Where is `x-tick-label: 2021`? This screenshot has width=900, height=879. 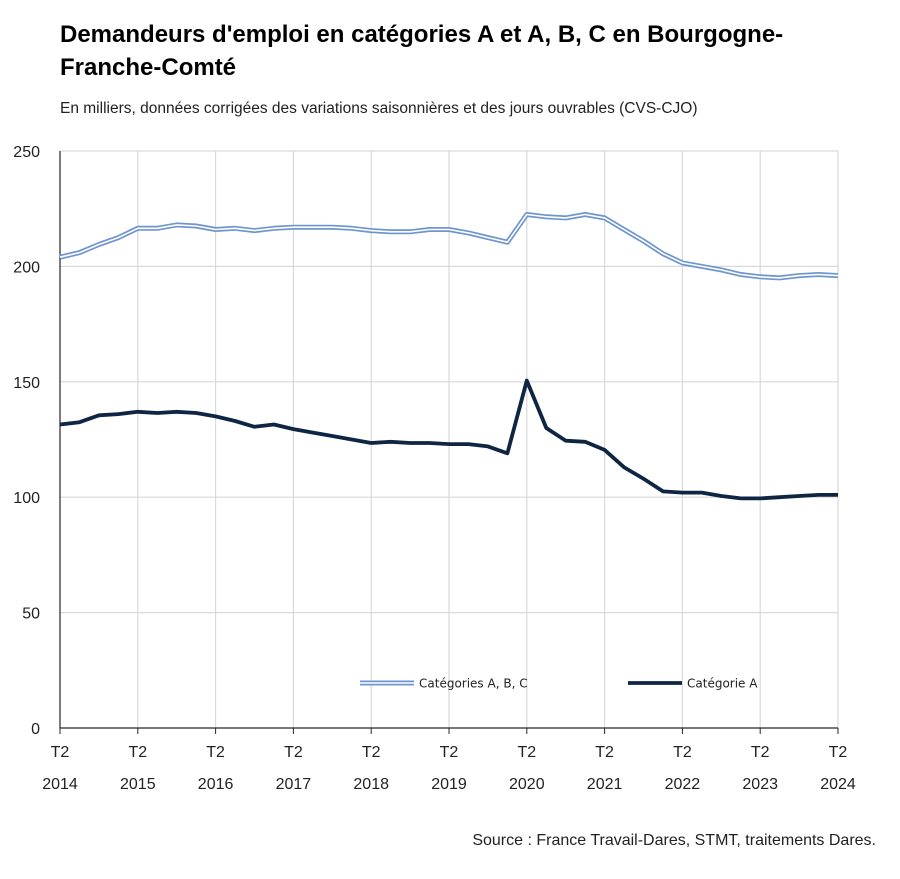 x-tick-label: 2021 is located at coordinates (605, 784).